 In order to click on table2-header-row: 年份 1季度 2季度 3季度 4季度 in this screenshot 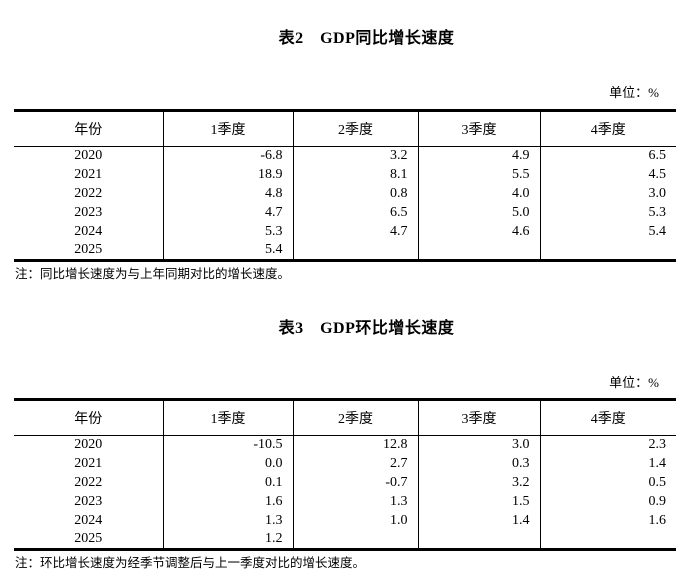, I will do `click(345, 128)`.